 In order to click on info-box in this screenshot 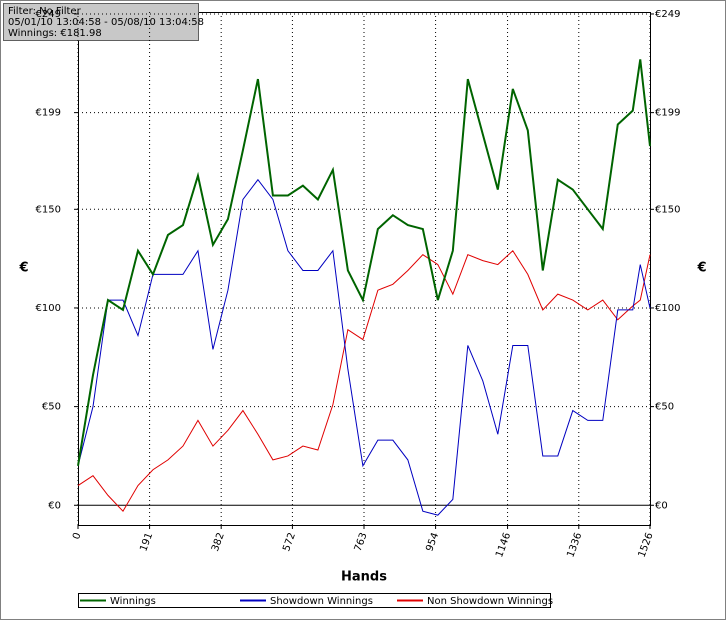, I will do `click(101, 22)`.